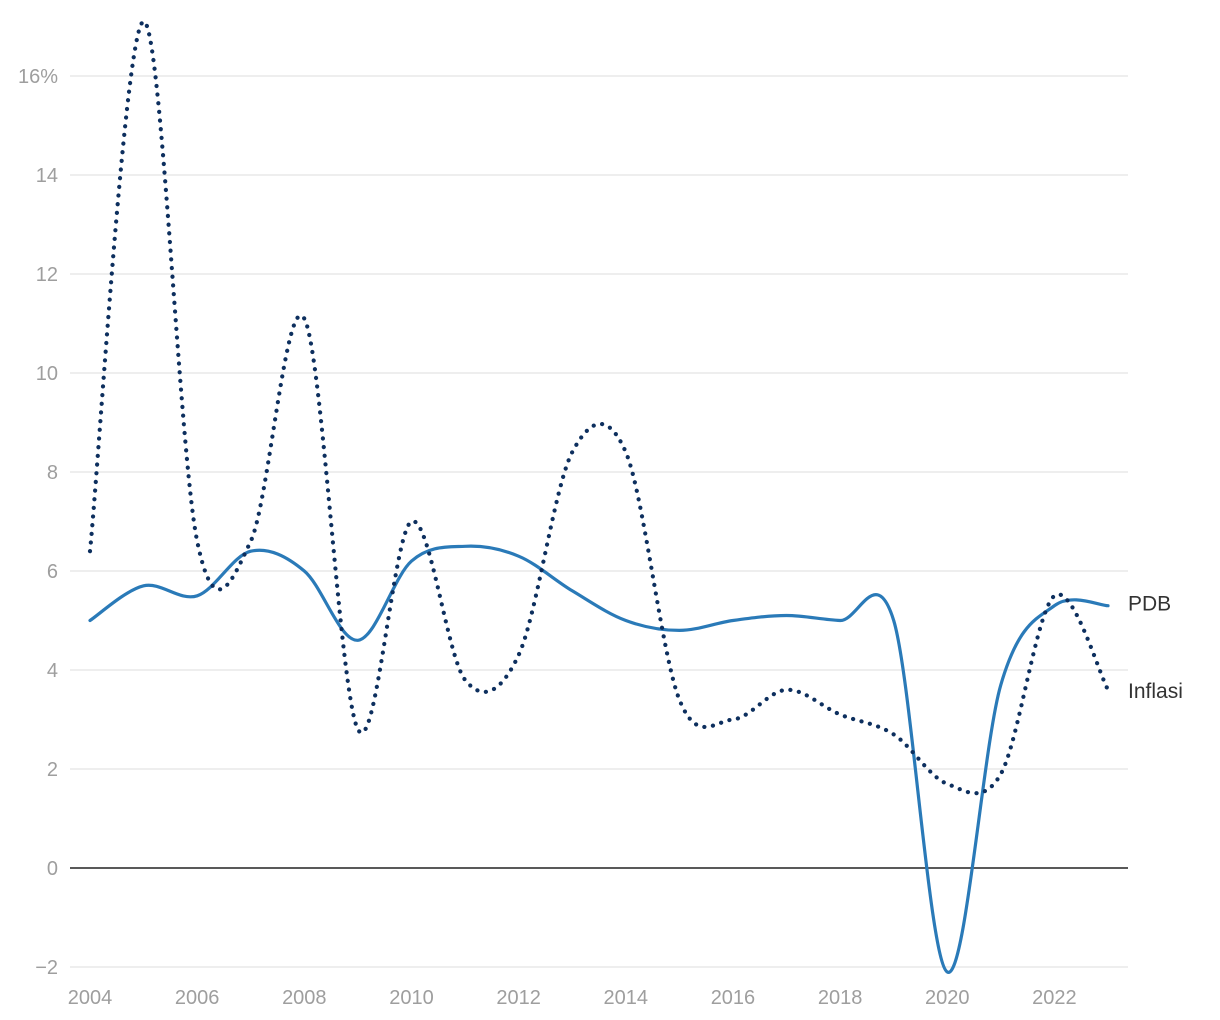 The image size is (1220, 1020). Describe the element at coordinates (52, 869) in the screenshot. I see `y-tick-label: 0` at that location.